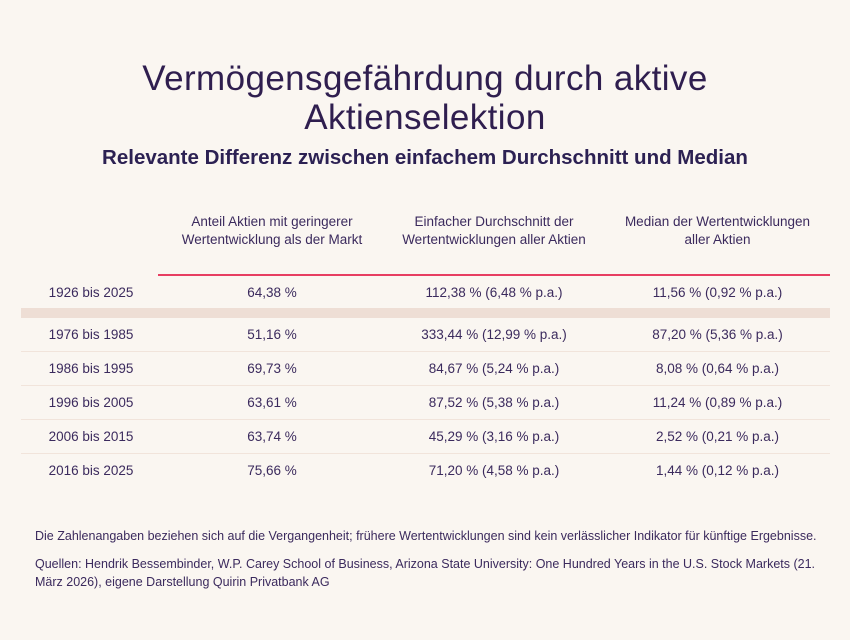  Describe the element at coordinates (494, 334) in the screenshot. I see `simple-average-value: 333,44 % (12,99 % p.a.)` at that location.